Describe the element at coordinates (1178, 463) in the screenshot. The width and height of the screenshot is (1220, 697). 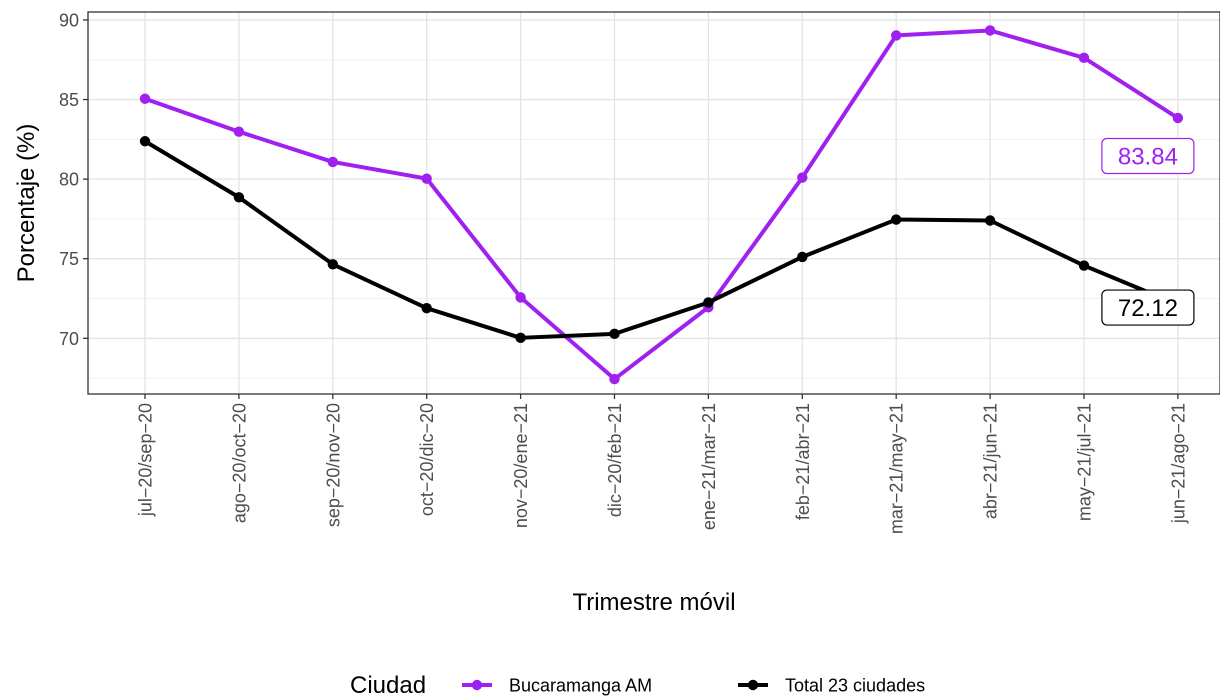
I see `x-tick-label: jun−21/ago−21` at that location.